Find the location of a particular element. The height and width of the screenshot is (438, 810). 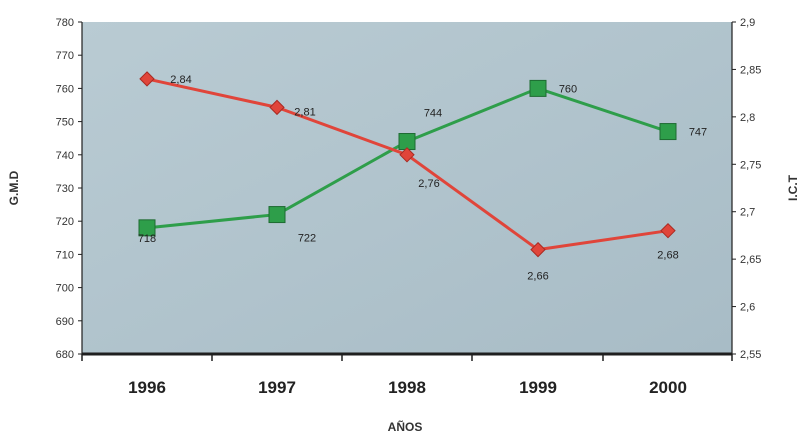

left-tick-label: 740 is located at coordinates (65, 156).